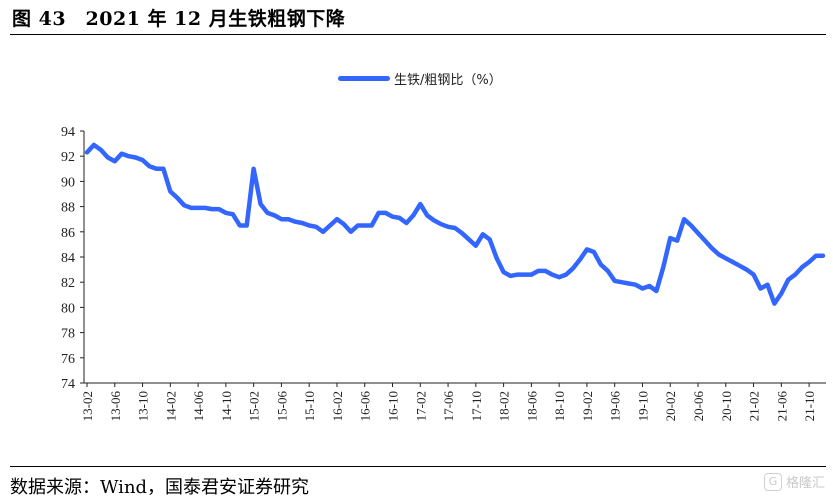 The width and height of the screenshot is (833, 501). Describe the element at coordinates (418, 34) in the screenshot. I see `title-underline` at that location.